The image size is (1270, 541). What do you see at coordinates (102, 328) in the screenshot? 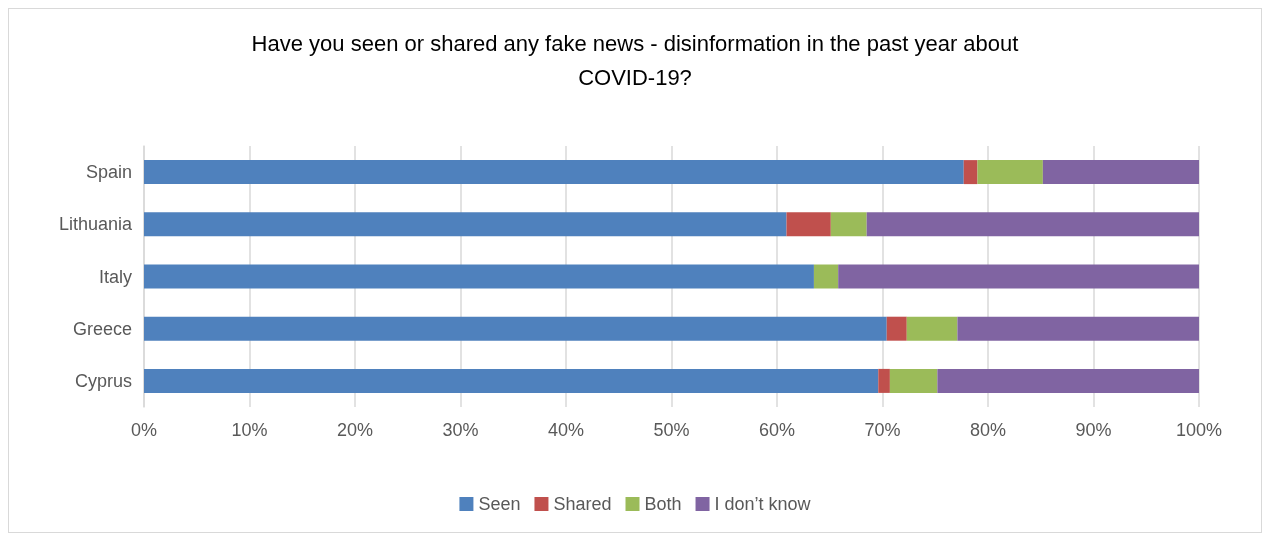
I see `y-tick-label: Greece` at bounding box center [102, 328].